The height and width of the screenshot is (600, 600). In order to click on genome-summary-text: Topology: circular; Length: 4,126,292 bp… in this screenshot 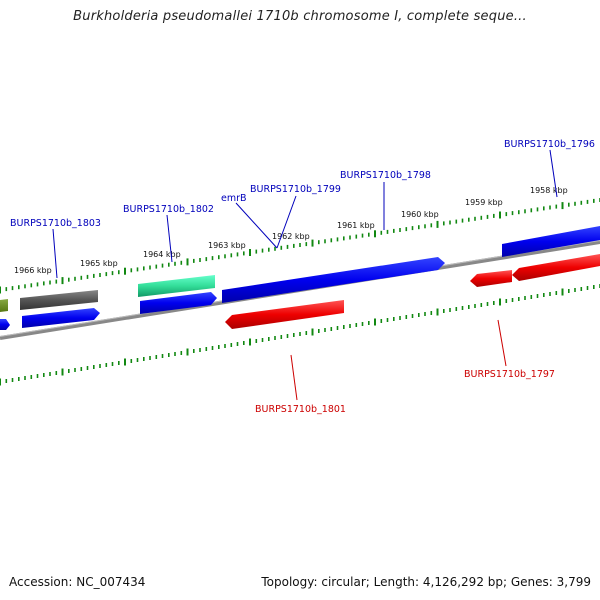, I will do `click(426, 582)`.